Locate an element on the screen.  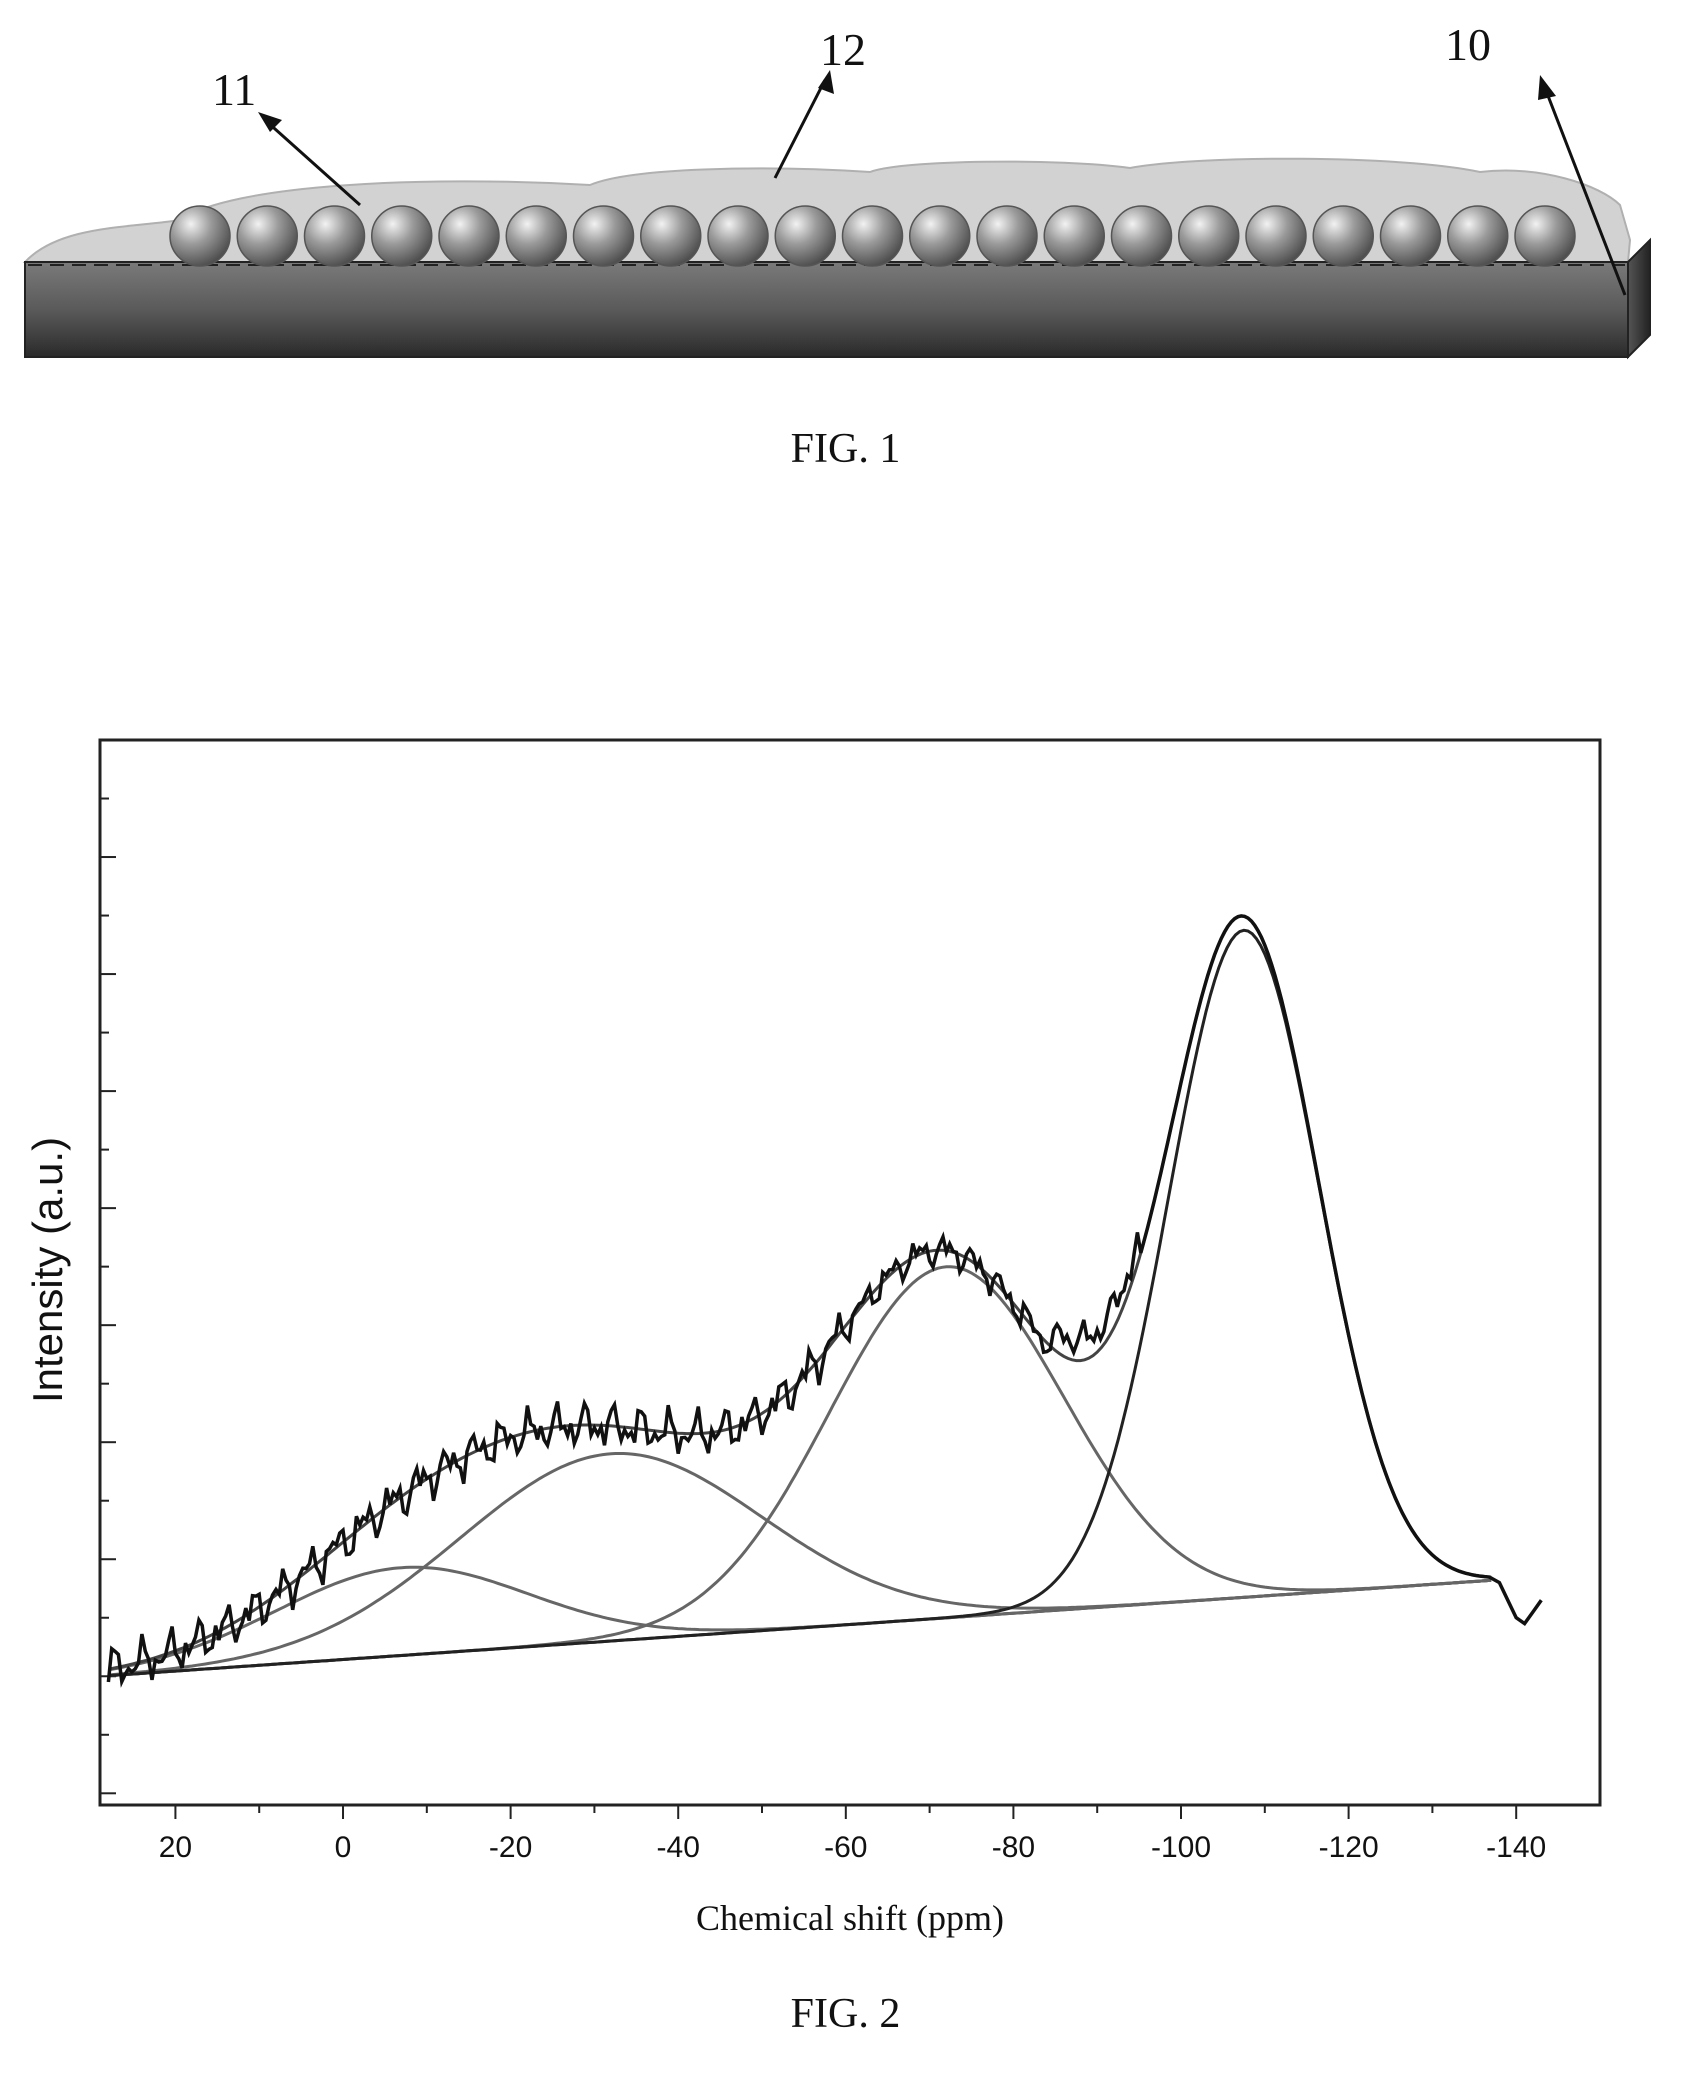
x-tick-label: -100 is located at coordinates (1181, 1847).